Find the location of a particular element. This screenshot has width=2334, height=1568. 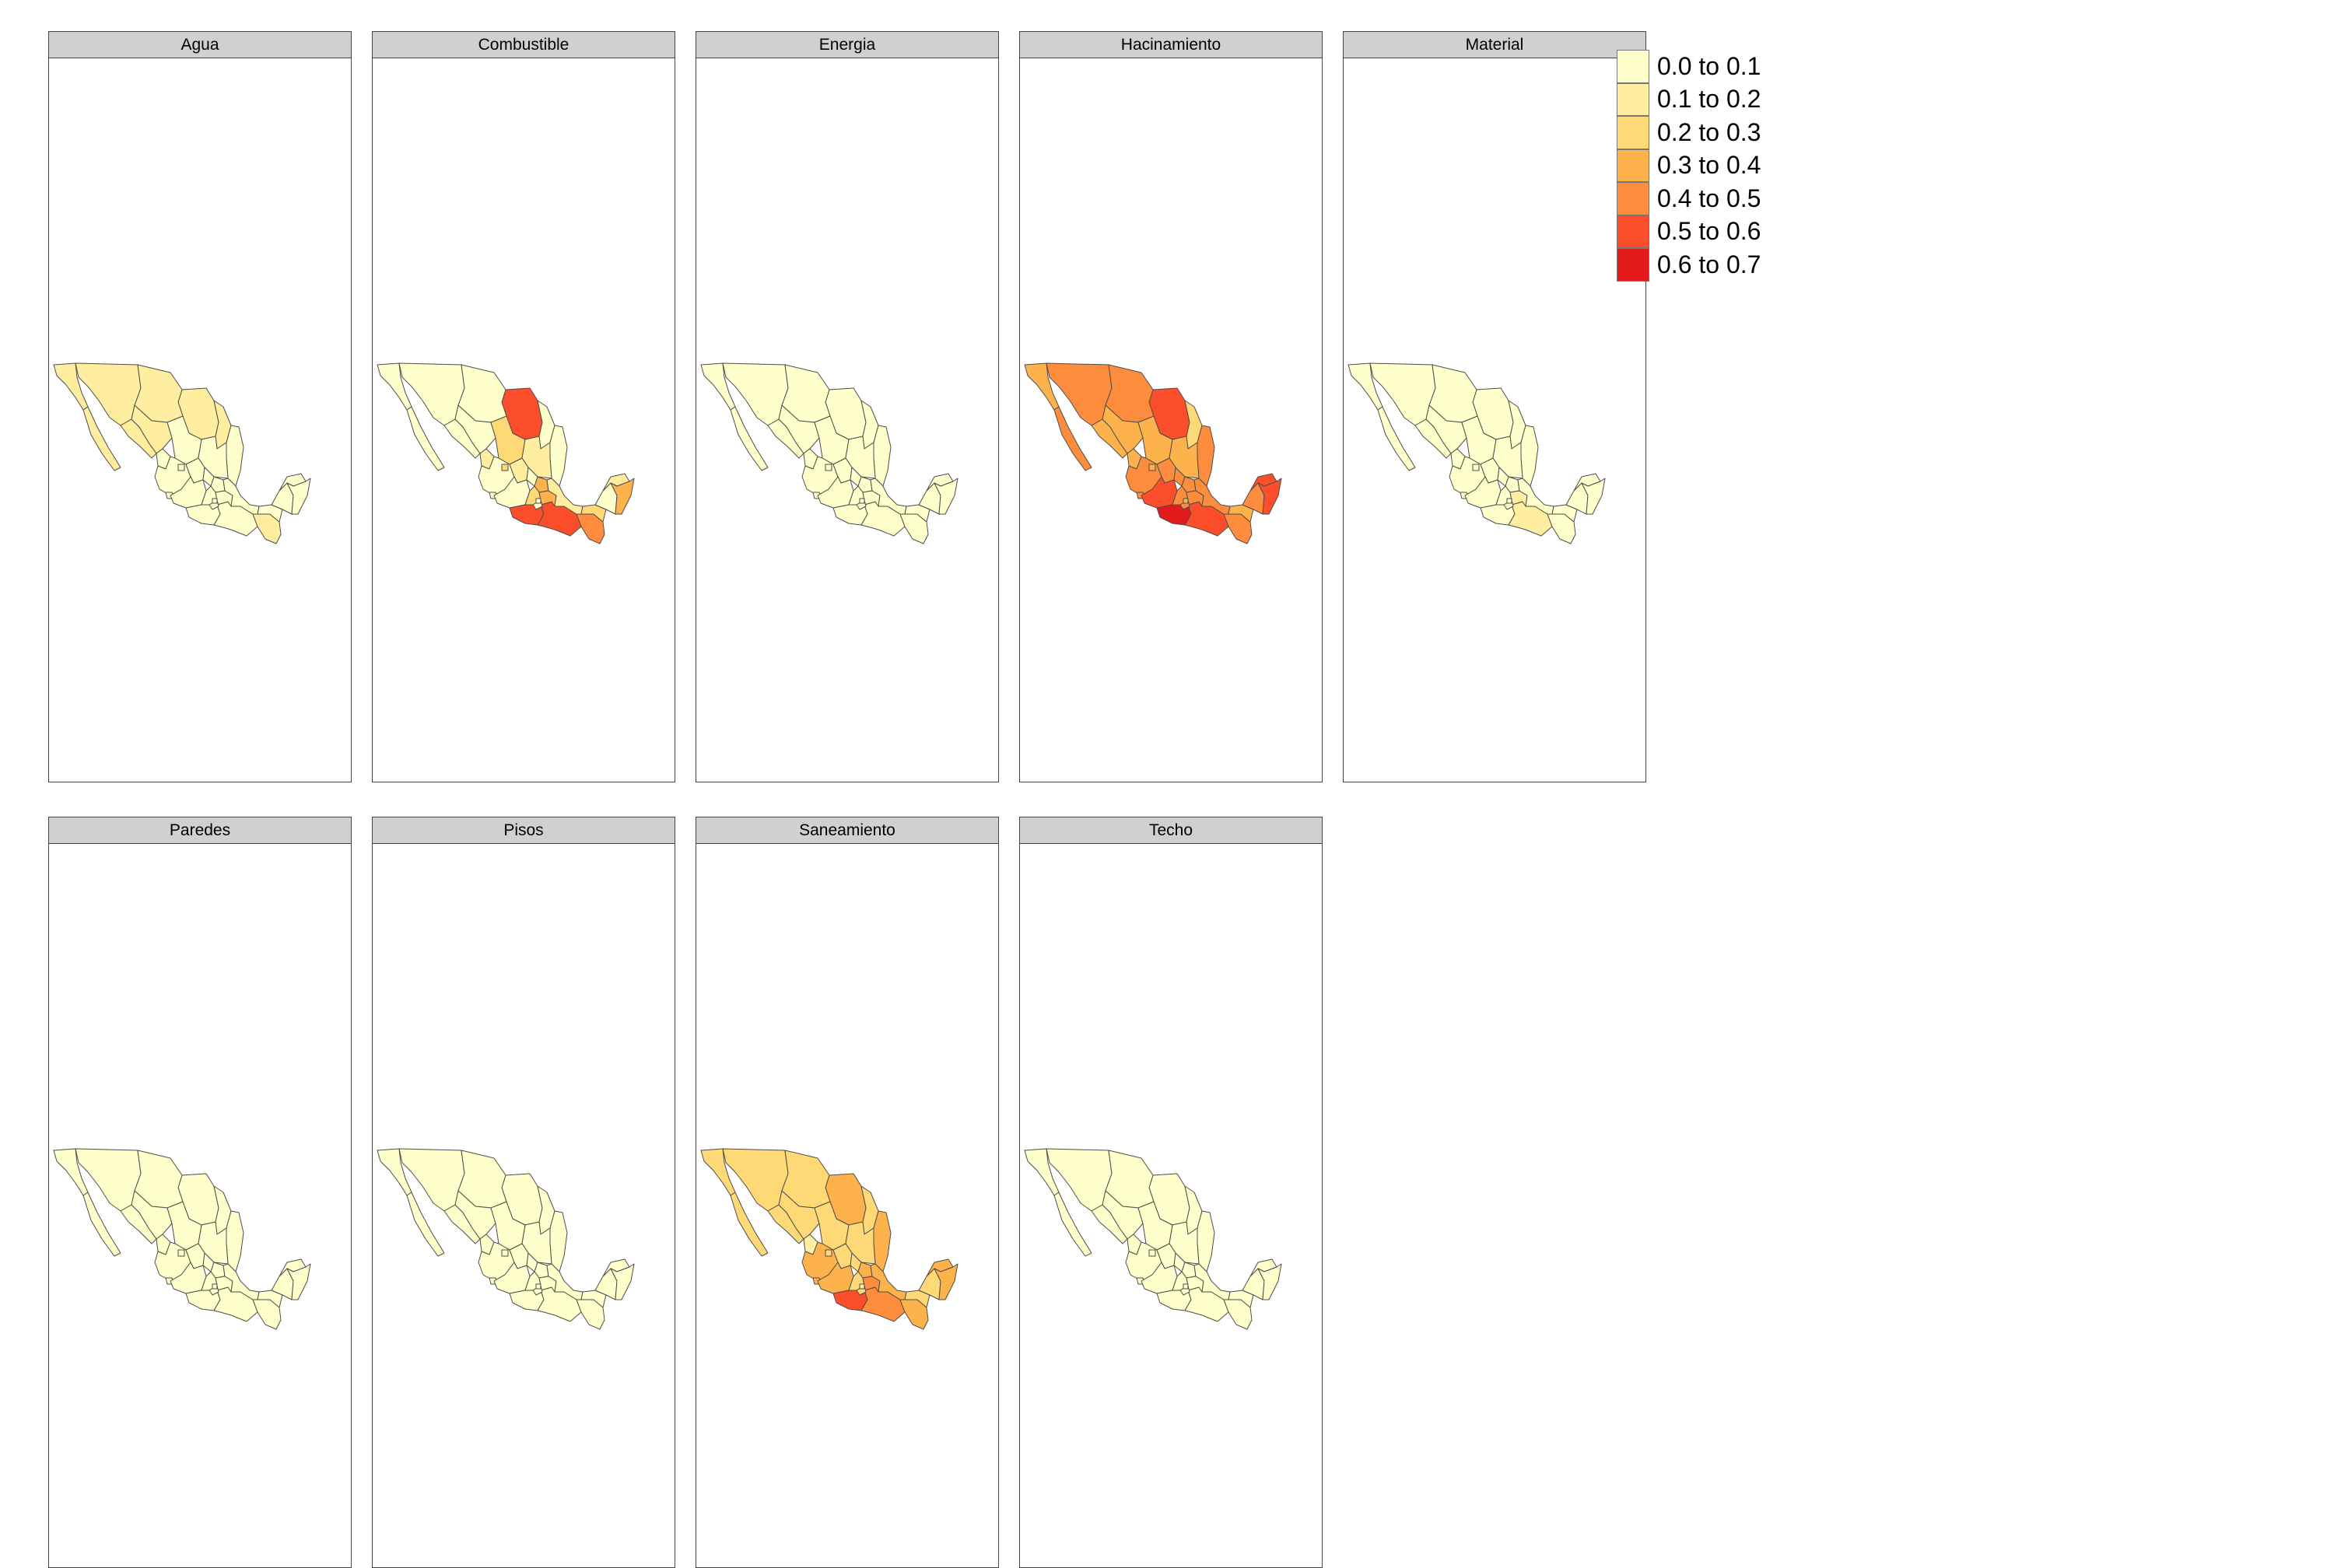

facet-panel-agua: Agua is located at coordinates (200, 407).